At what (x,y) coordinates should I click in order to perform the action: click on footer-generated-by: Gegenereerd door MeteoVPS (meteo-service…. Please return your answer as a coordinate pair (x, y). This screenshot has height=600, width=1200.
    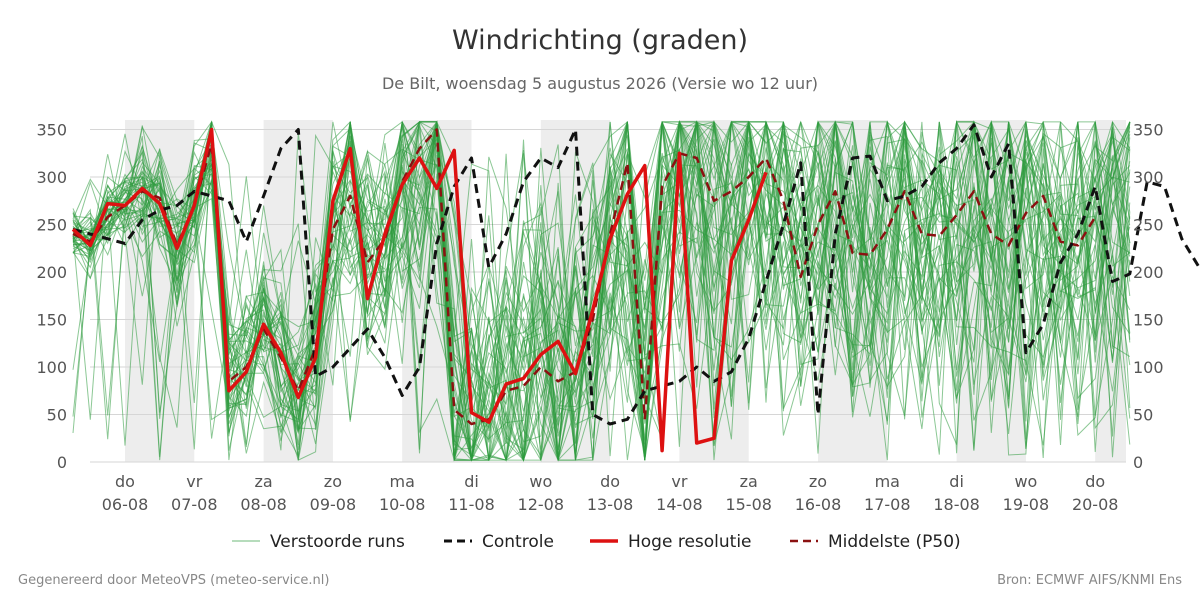
    Looking at the image, I should click on (173, 580).